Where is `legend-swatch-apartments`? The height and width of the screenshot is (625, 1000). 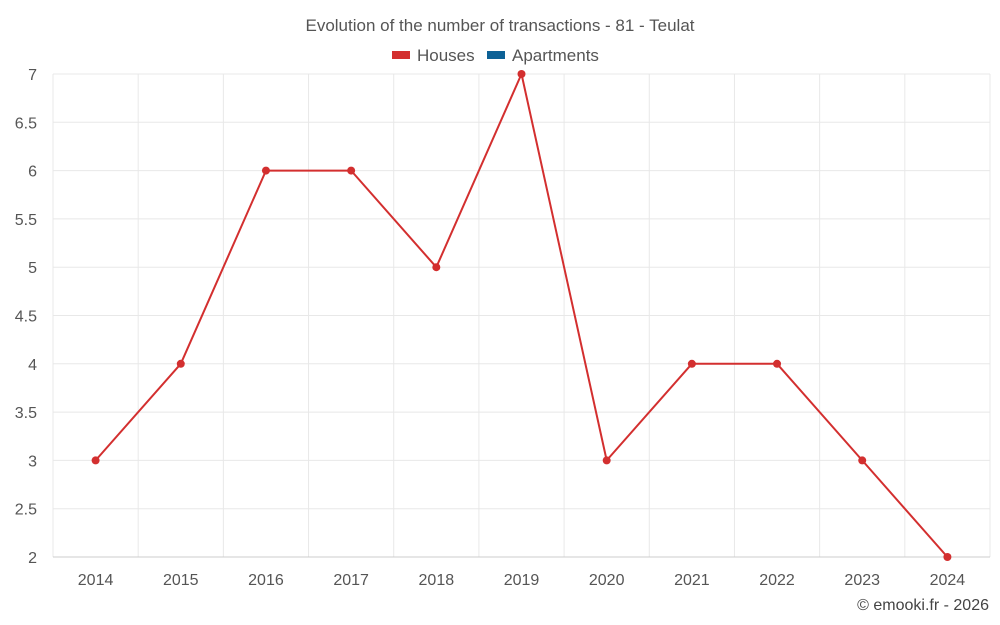 legend-swatch-apartments is located at coordinates (496, 55).